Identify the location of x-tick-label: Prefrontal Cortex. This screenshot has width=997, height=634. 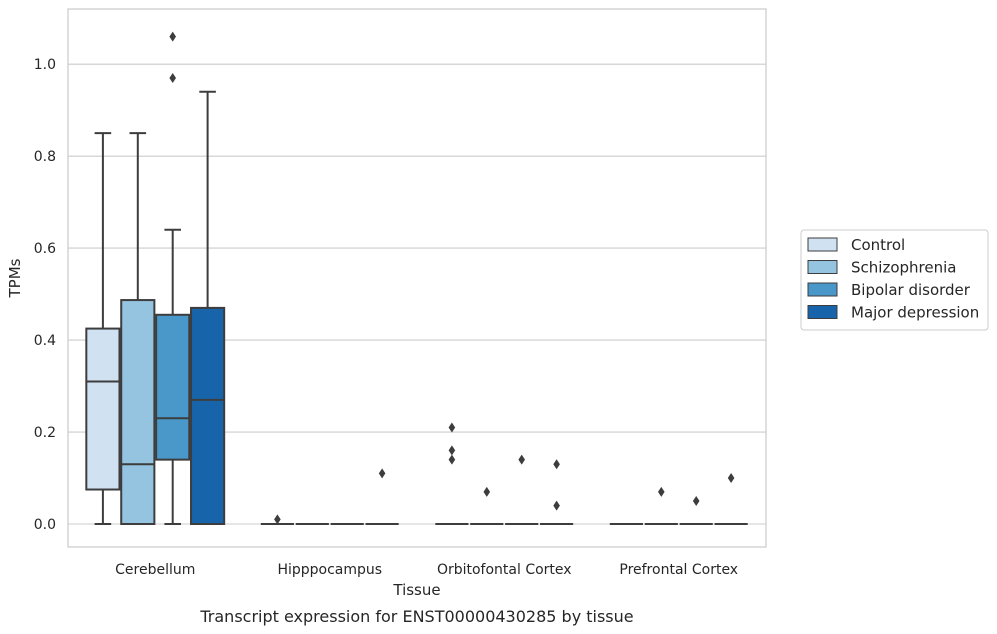
(678, 570).